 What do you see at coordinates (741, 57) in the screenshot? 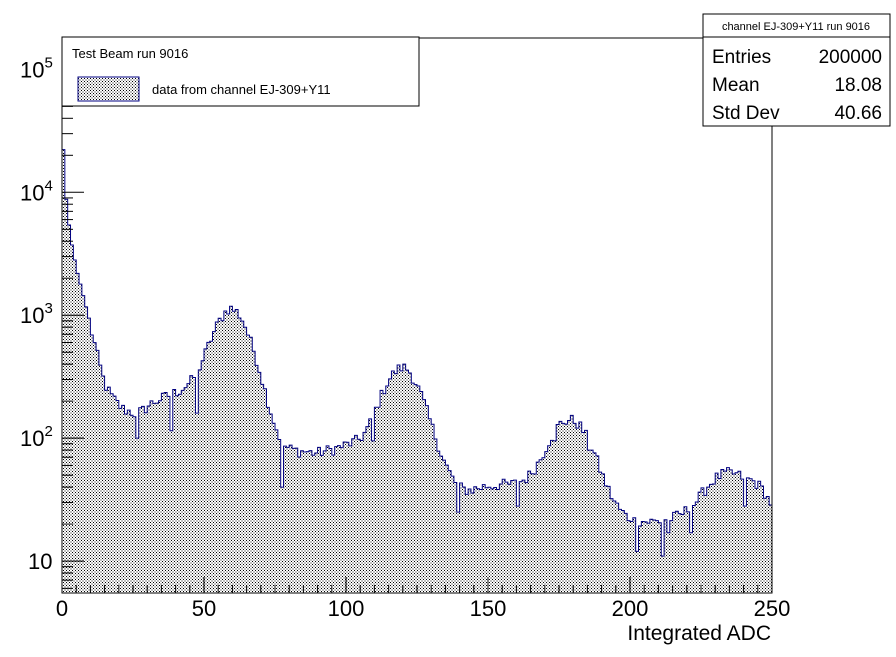
I see `stats-entries-label: Entries` at bounding box center [741, 57].